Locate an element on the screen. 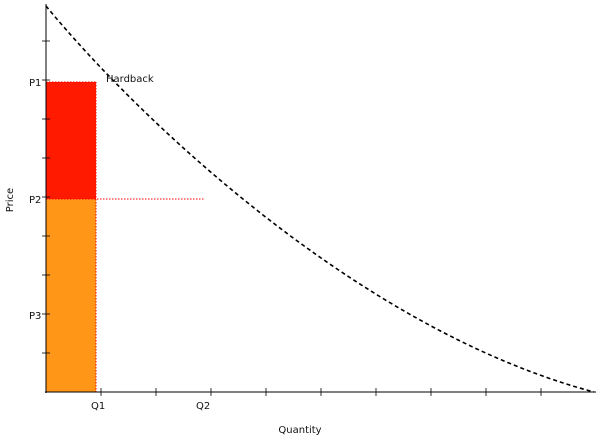 The width and height of the screenshot is (600, 439). y-axis-ticks is located at coordinates (46, 197).